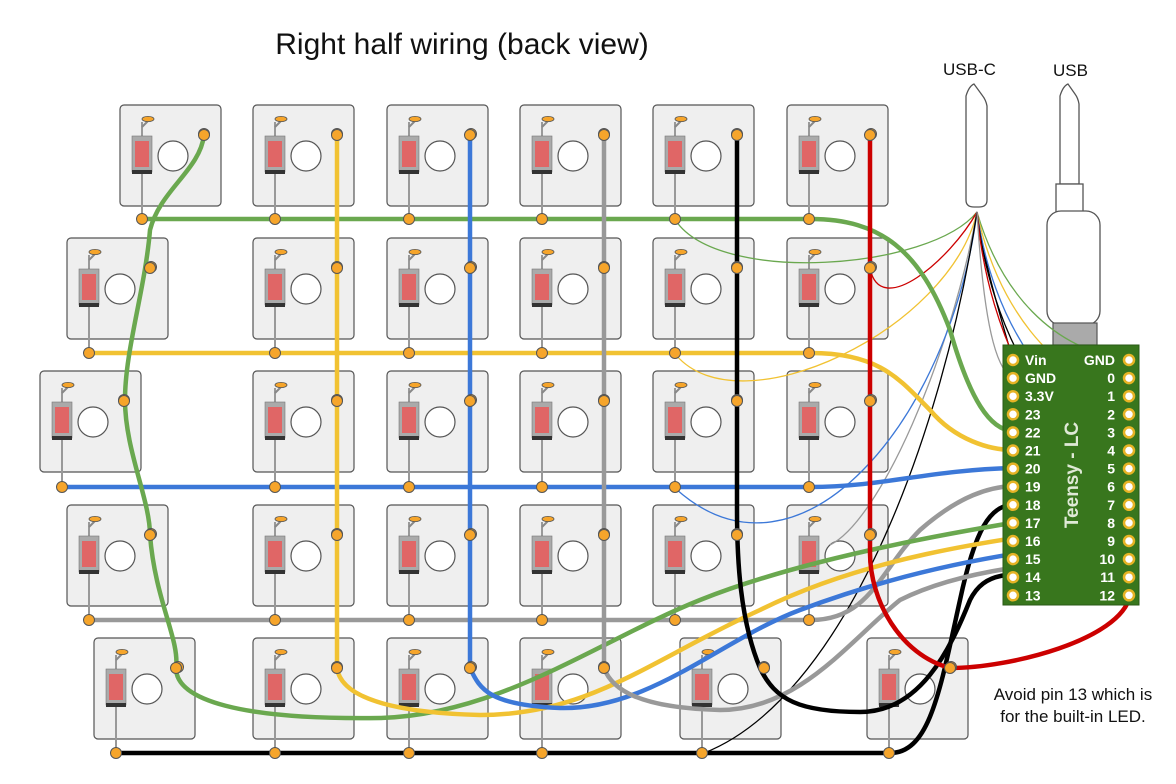 This screenshot has height=784, width=1176. What do you see at coordinates (1073, 268) in the screenshot?
I see `usb-housing` at bounding box center [1073, 268].